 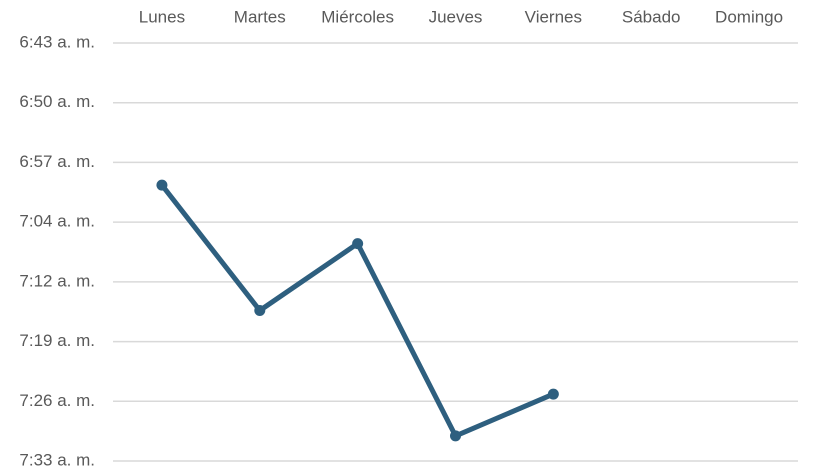 What do you see at coordinates (57, 161) in the screenshot?
I see `y-tick-label: 6:57 a. m.` at bounding box center [57, 161].